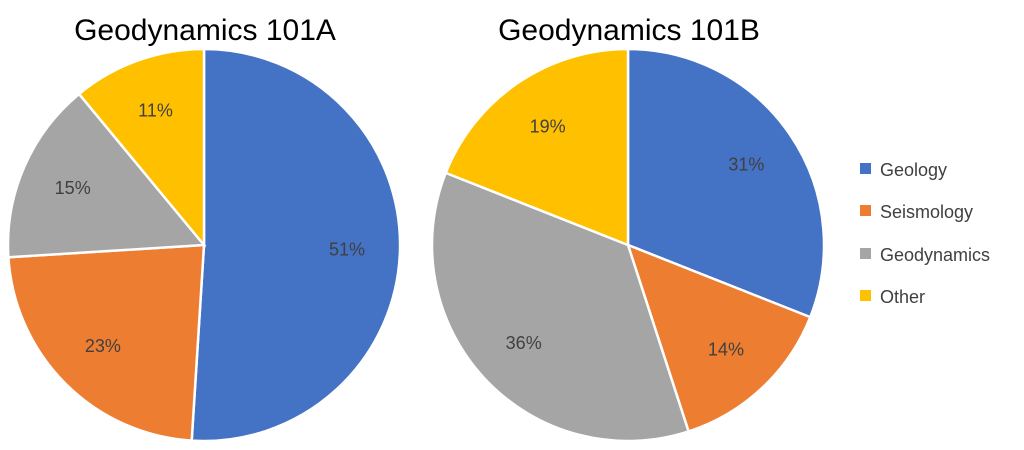 This screenshot has width=1024, height=450. Describe the element at coordinates (347, 249) in the screenshot. I see `slice-label-101a-geology: 51%` at that location.